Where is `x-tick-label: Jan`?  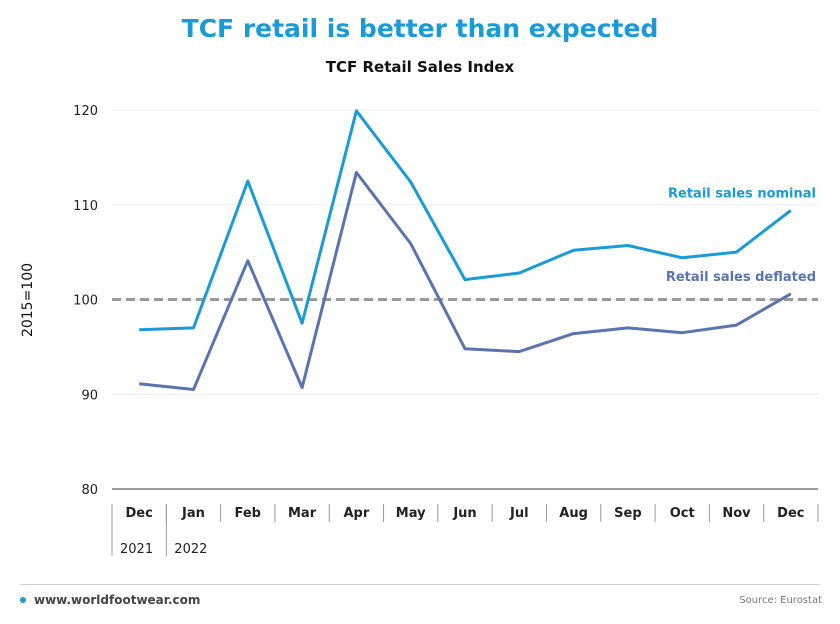 x-tick-label: Jan is located at coordinates (193, 513).